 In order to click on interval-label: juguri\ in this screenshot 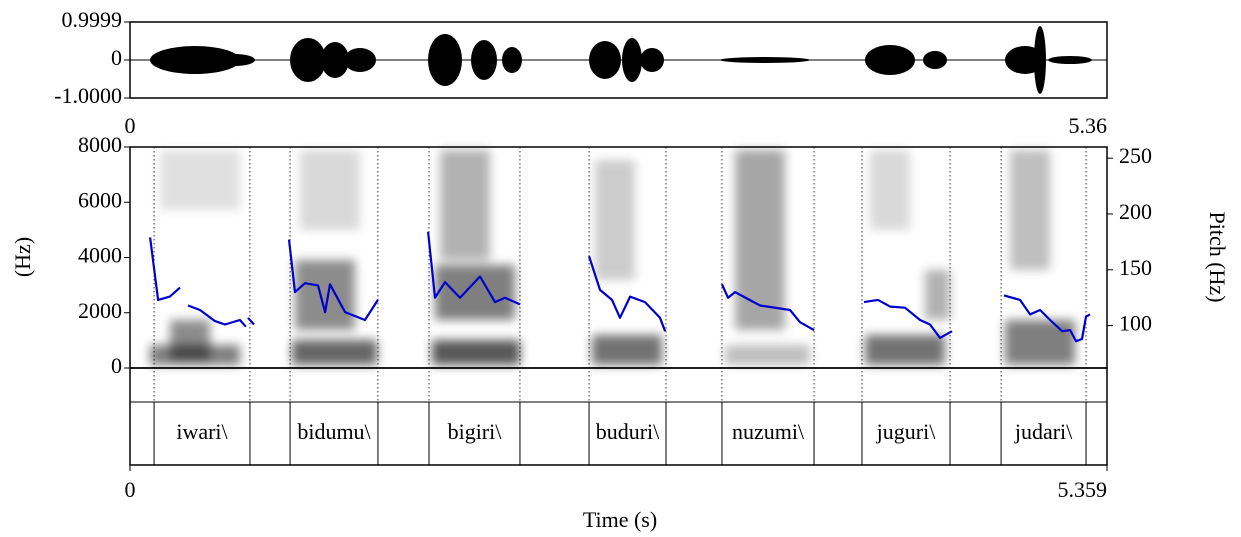, I will do `click(906, 431)`.